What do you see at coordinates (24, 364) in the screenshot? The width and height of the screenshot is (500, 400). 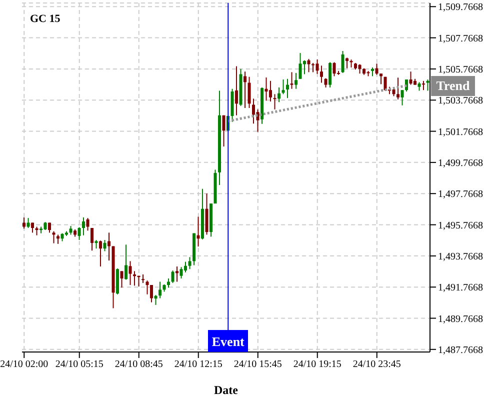 I see `x-tick-label: 24/10 02:00` at bounding box center [24, 364].